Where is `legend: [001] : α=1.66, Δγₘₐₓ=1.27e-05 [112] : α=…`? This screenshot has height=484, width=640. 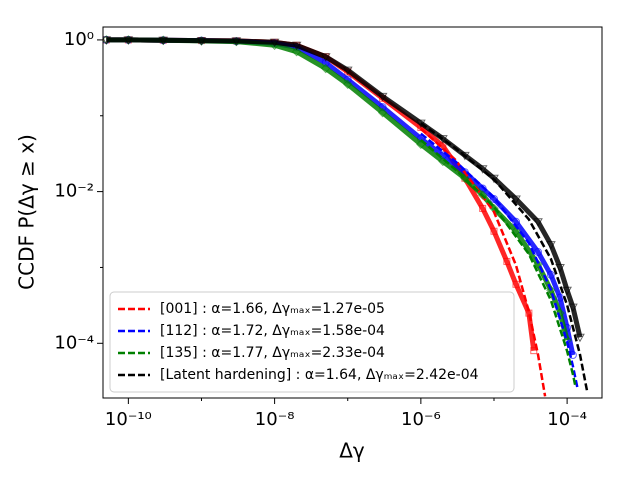 legend: [001] : α=1.66, Δγₘₐₓ=1.27e-05 [112] : α=… is located at coordinates (312, 342).